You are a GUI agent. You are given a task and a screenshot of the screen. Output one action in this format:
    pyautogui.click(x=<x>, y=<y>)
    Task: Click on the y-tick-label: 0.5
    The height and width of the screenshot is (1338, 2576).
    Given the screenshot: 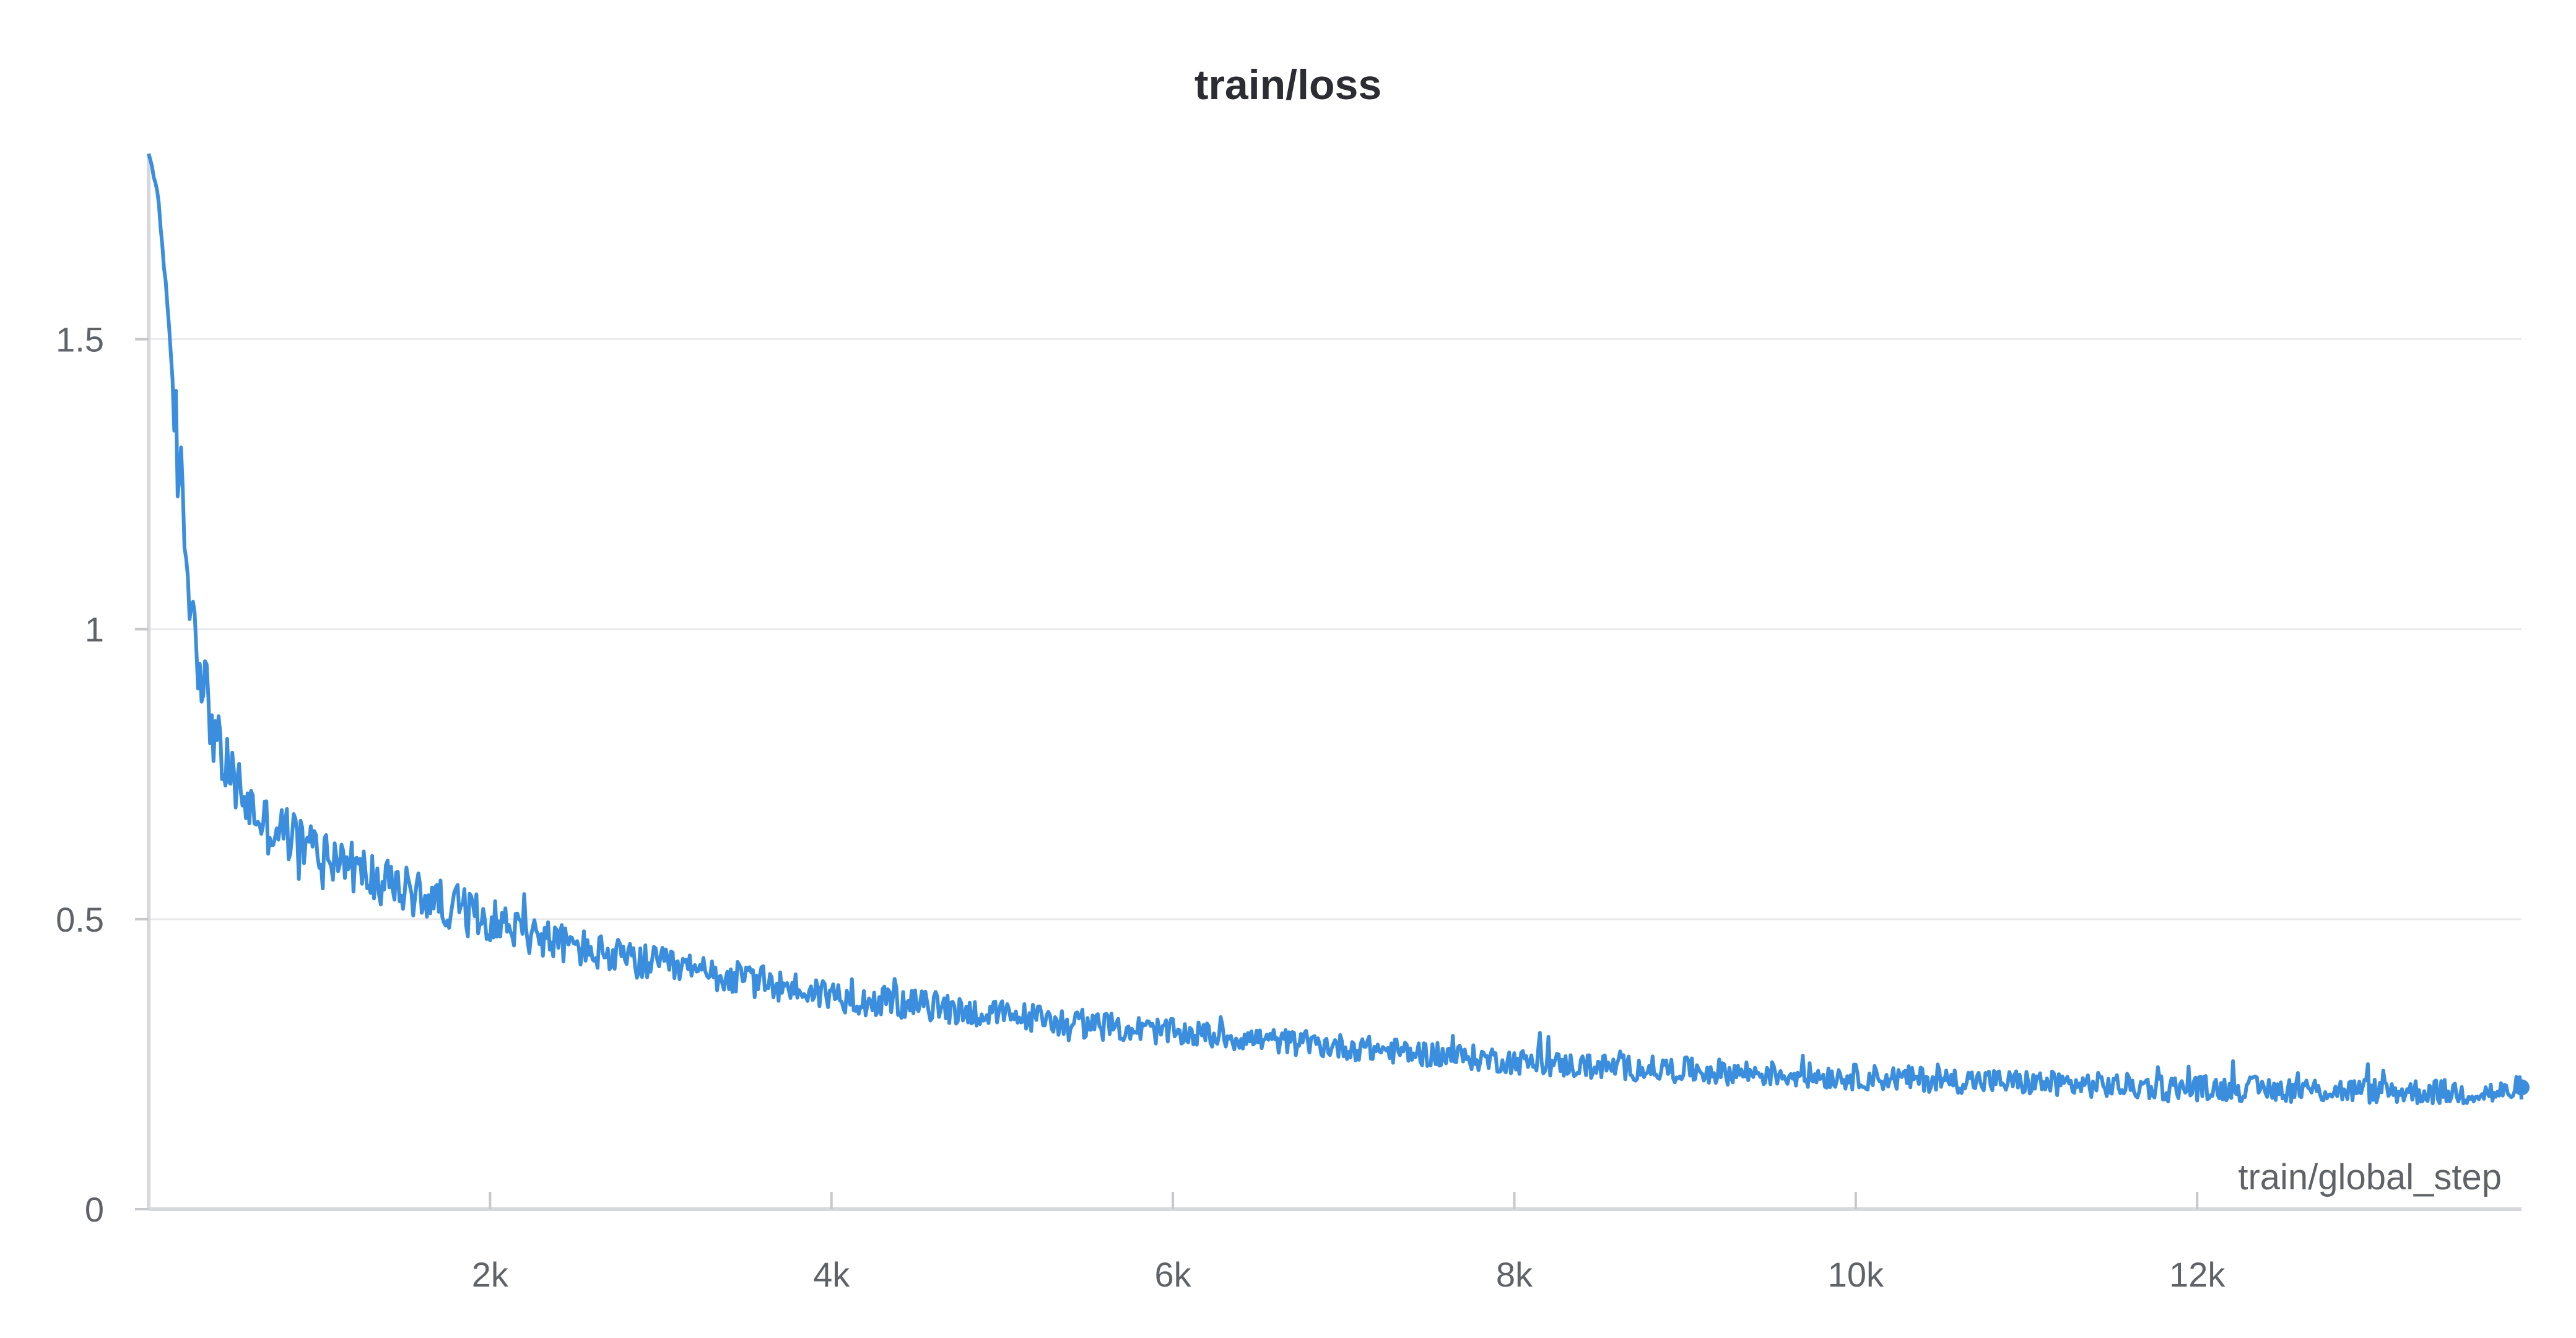 What is the action you would take?
    pyautogui.click(x=80, y=920)
    